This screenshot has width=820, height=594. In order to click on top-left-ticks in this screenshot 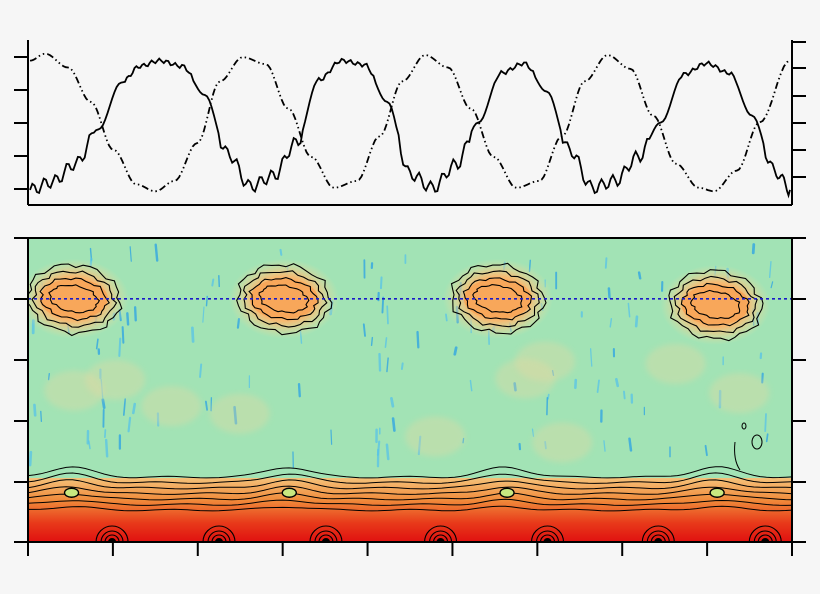, I will do `click(21, 123)`.